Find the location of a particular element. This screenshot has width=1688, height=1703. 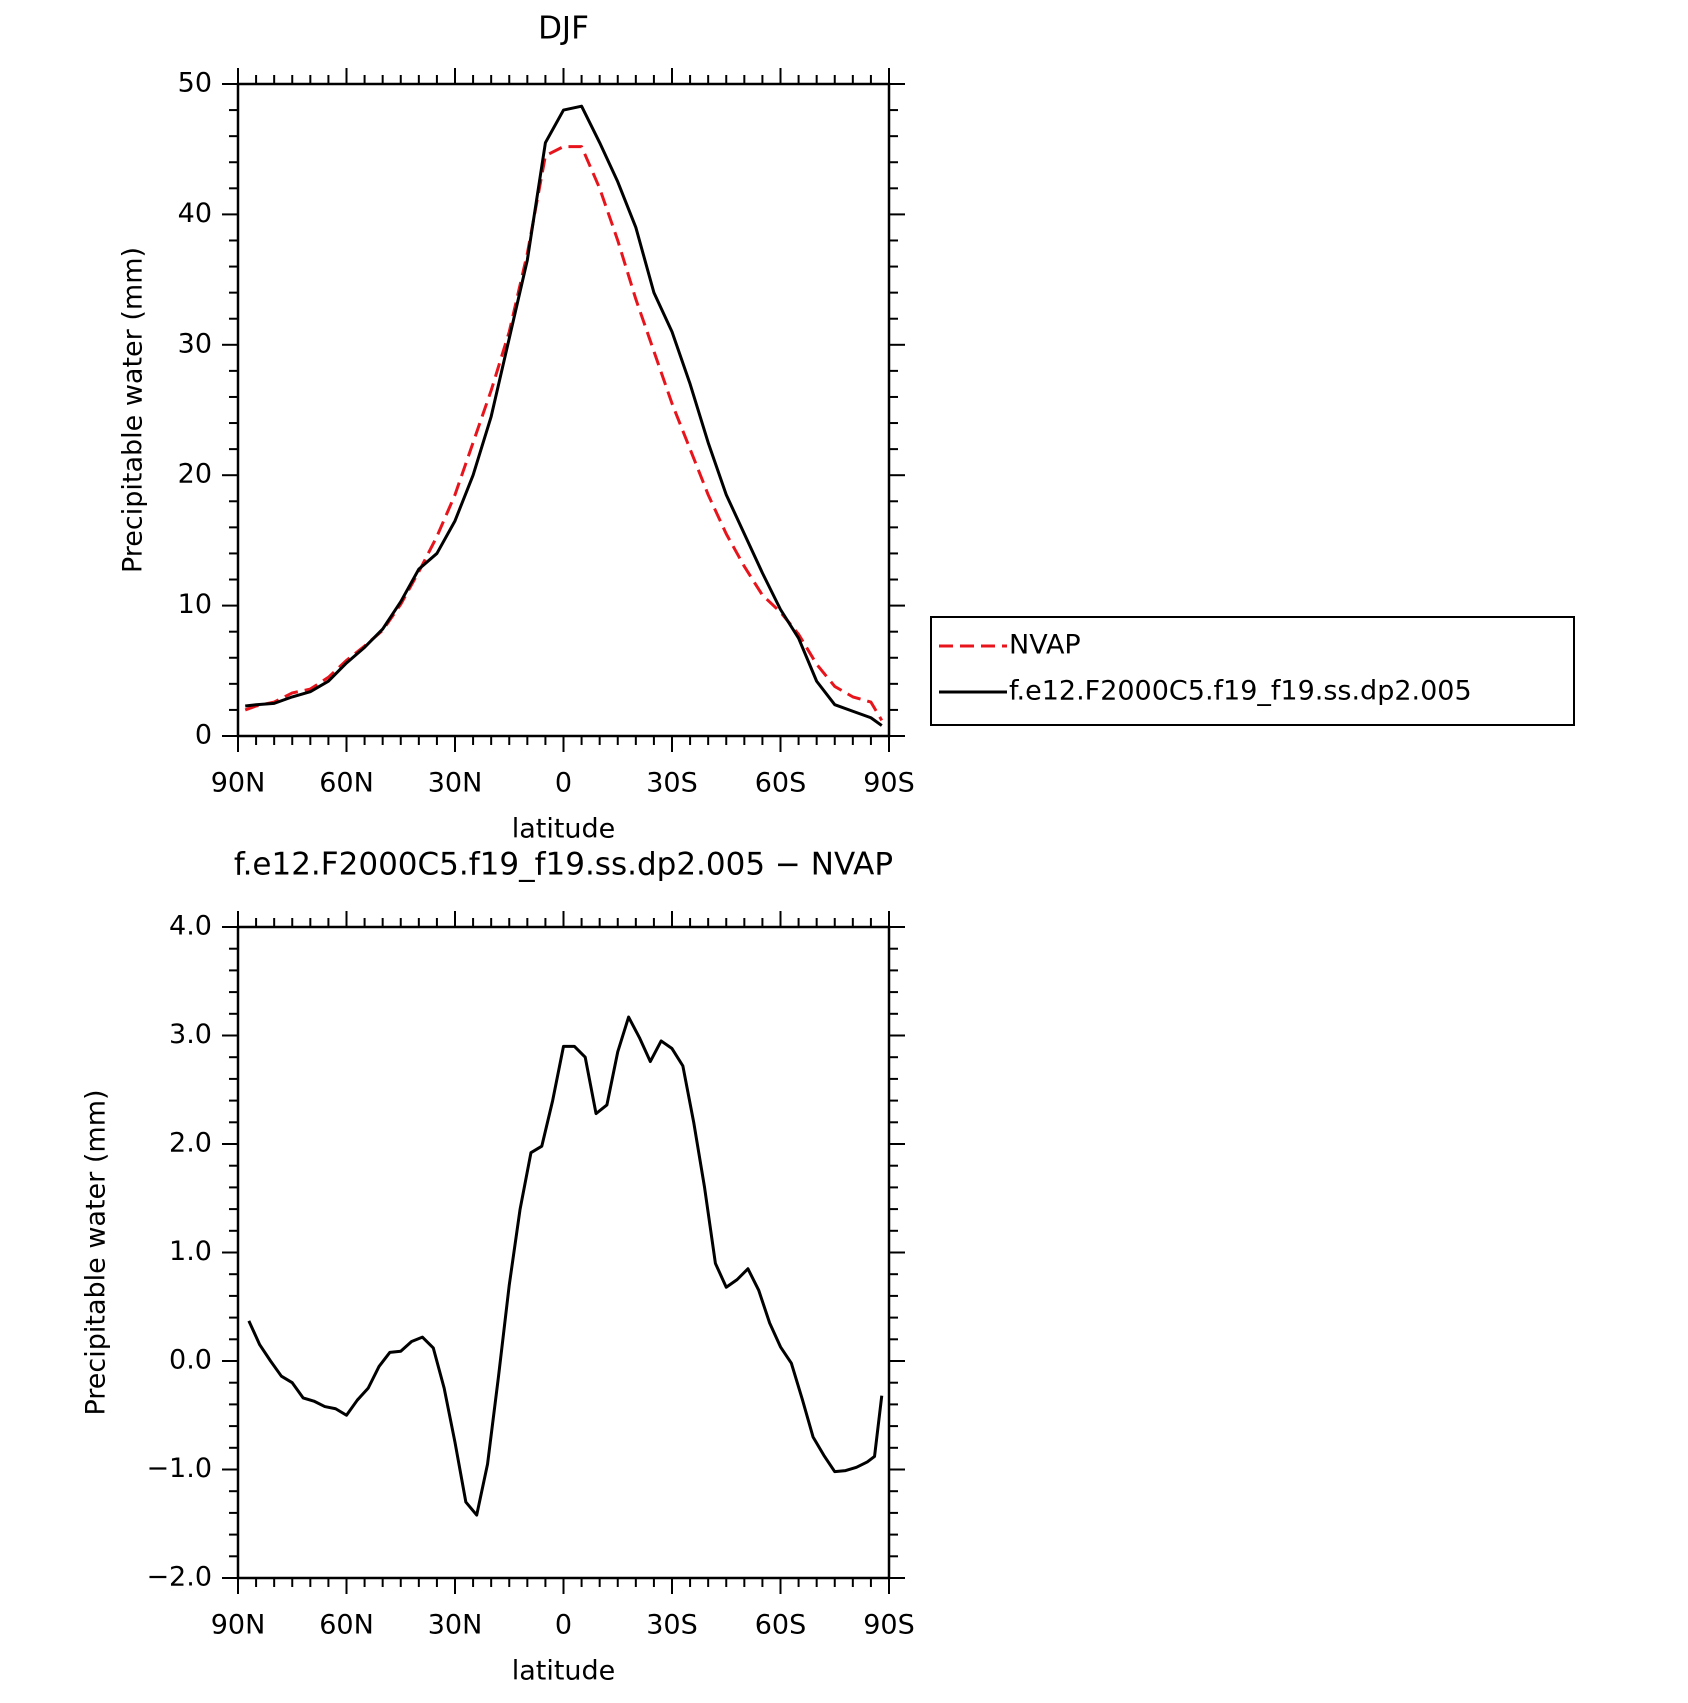

y-tick-label: −1.0 is located at coordinates (179, 1468).